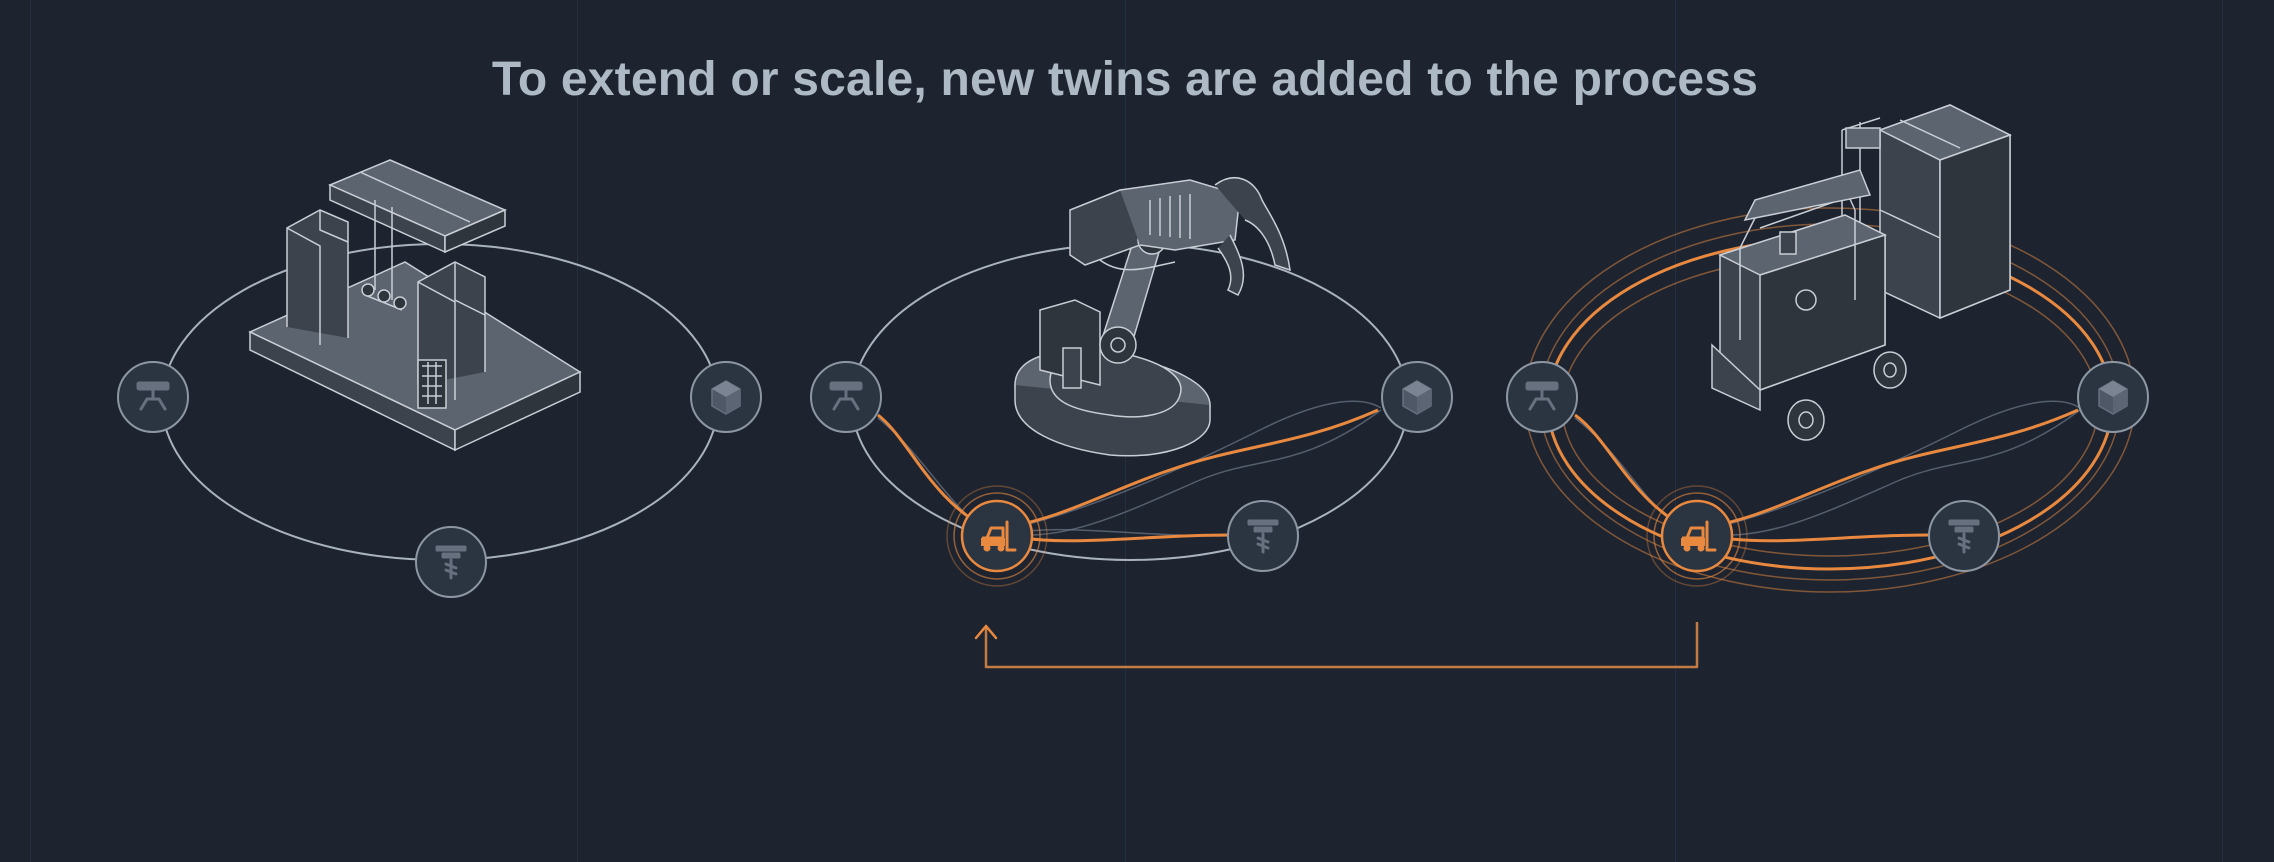 The height and width of the screenshot is (862, 2274). Describe the element at coordinates (1336, 645) in the screenshot. I see `scale-connector-arrow` at that location.